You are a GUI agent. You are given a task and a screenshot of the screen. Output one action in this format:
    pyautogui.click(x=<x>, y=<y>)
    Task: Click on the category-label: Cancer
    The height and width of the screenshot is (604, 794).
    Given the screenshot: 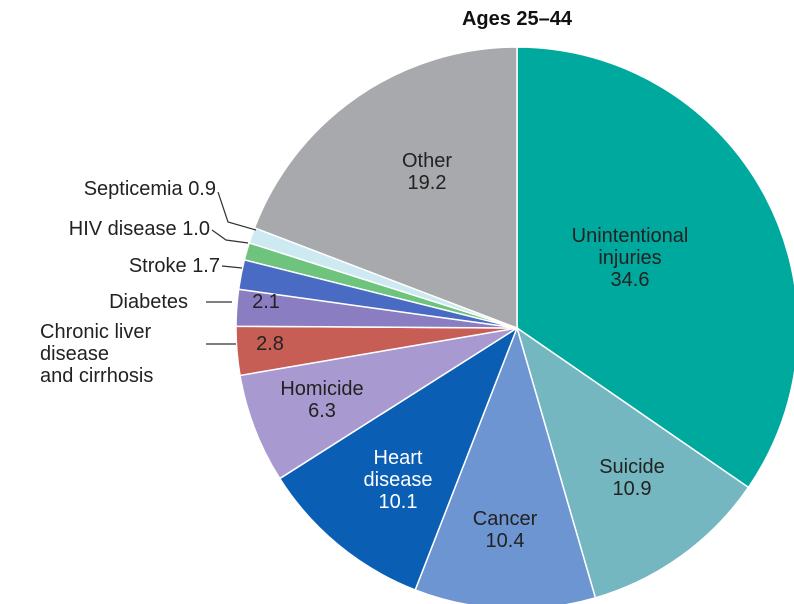 What is the action you would take?
    pyautogui.click(x=505, y=519)
    